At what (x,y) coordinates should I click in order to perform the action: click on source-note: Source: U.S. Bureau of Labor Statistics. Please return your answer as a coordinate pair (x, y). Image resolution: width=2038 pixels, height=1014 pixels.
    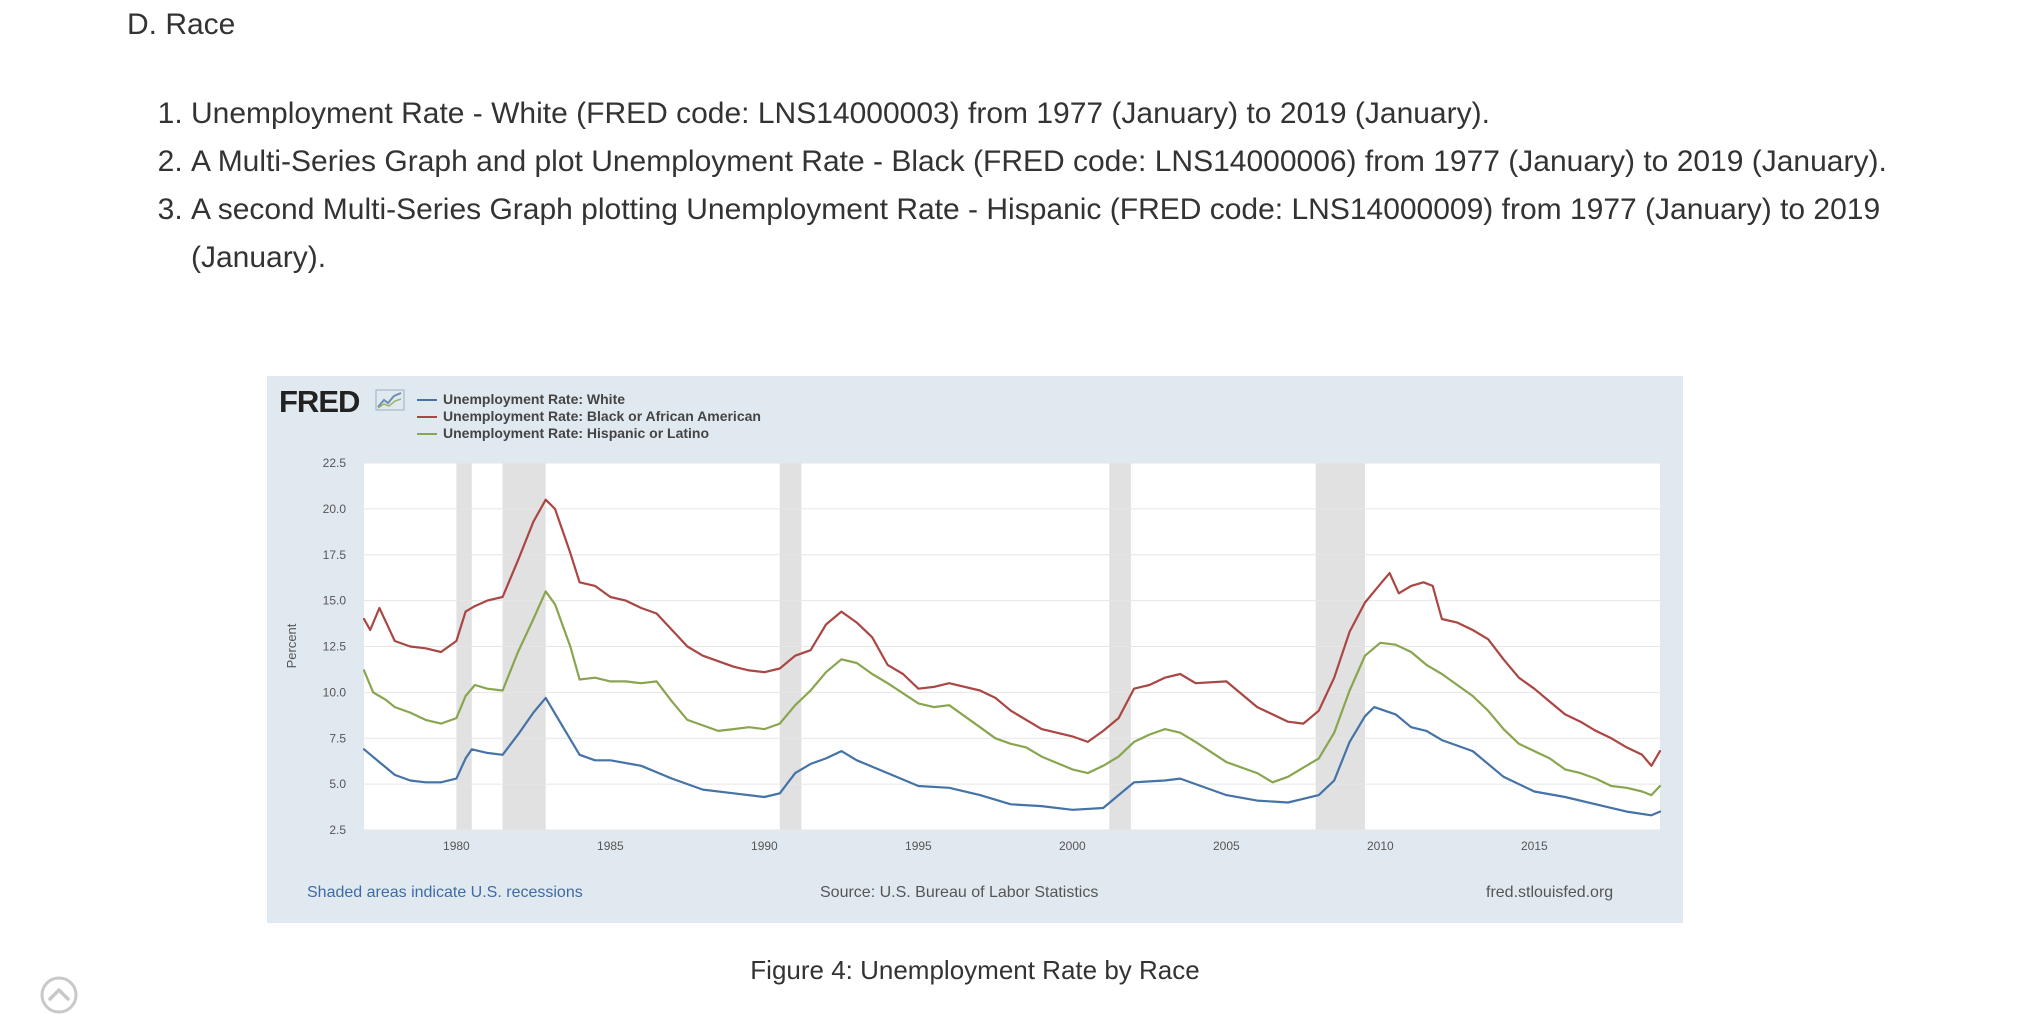
    Looking at the image, I should click on (959, 892).